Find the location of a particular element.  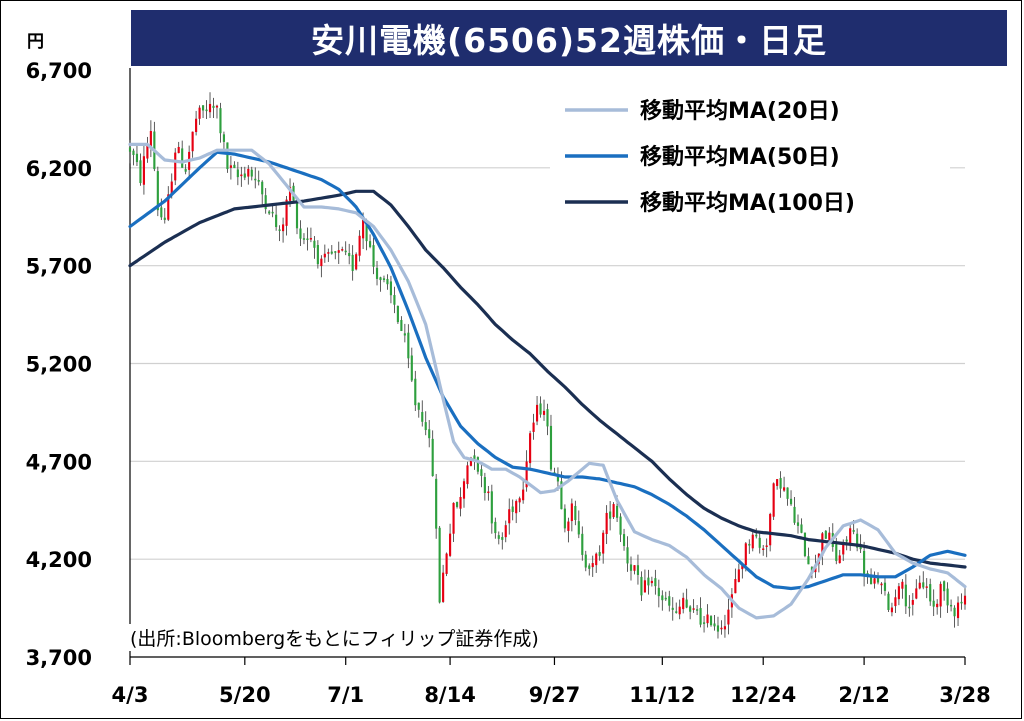

x-tick-label: 8/14 is located at coordinates (450, 695).